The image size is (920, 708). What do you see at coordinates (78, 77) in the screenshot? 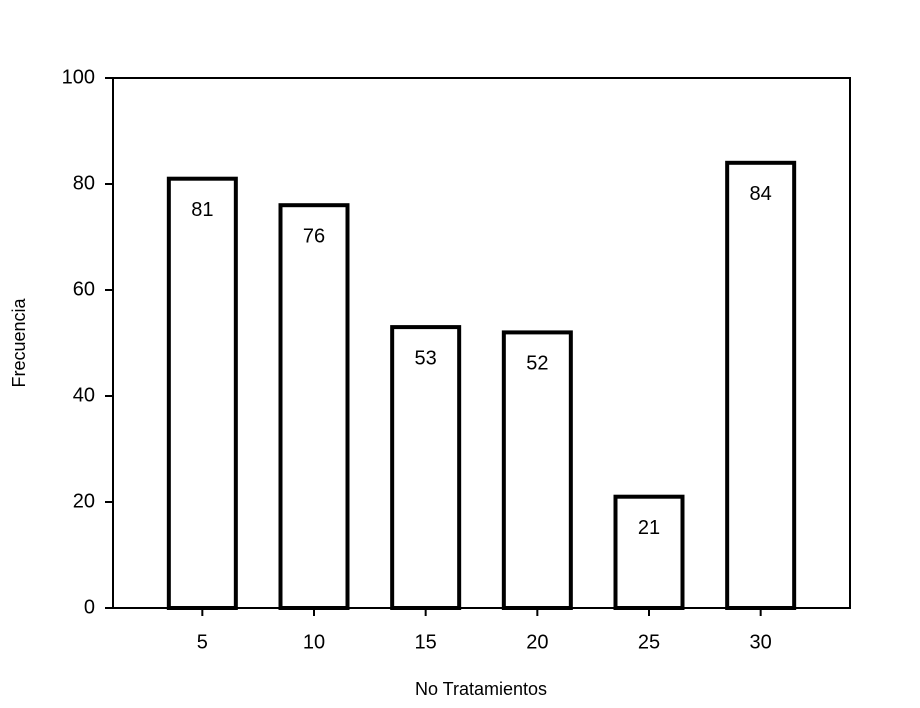
I see `y-tick-label: 100` at bounding box center [78, 77].